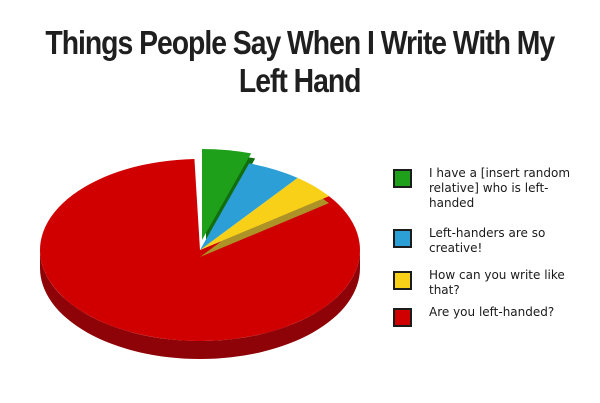 This screenshot has height=403, width=600. What do you see at coordinates (402, 317) in the screenshot?
I see `legend-swatch-red` at bounding box center [402, 317].